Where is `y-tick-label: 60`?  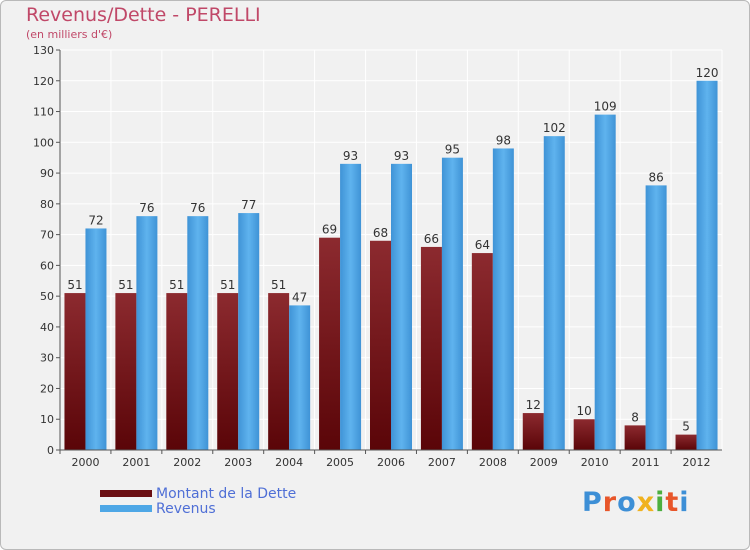 y-tick-label: 60 is located at coordinates (47, 265).